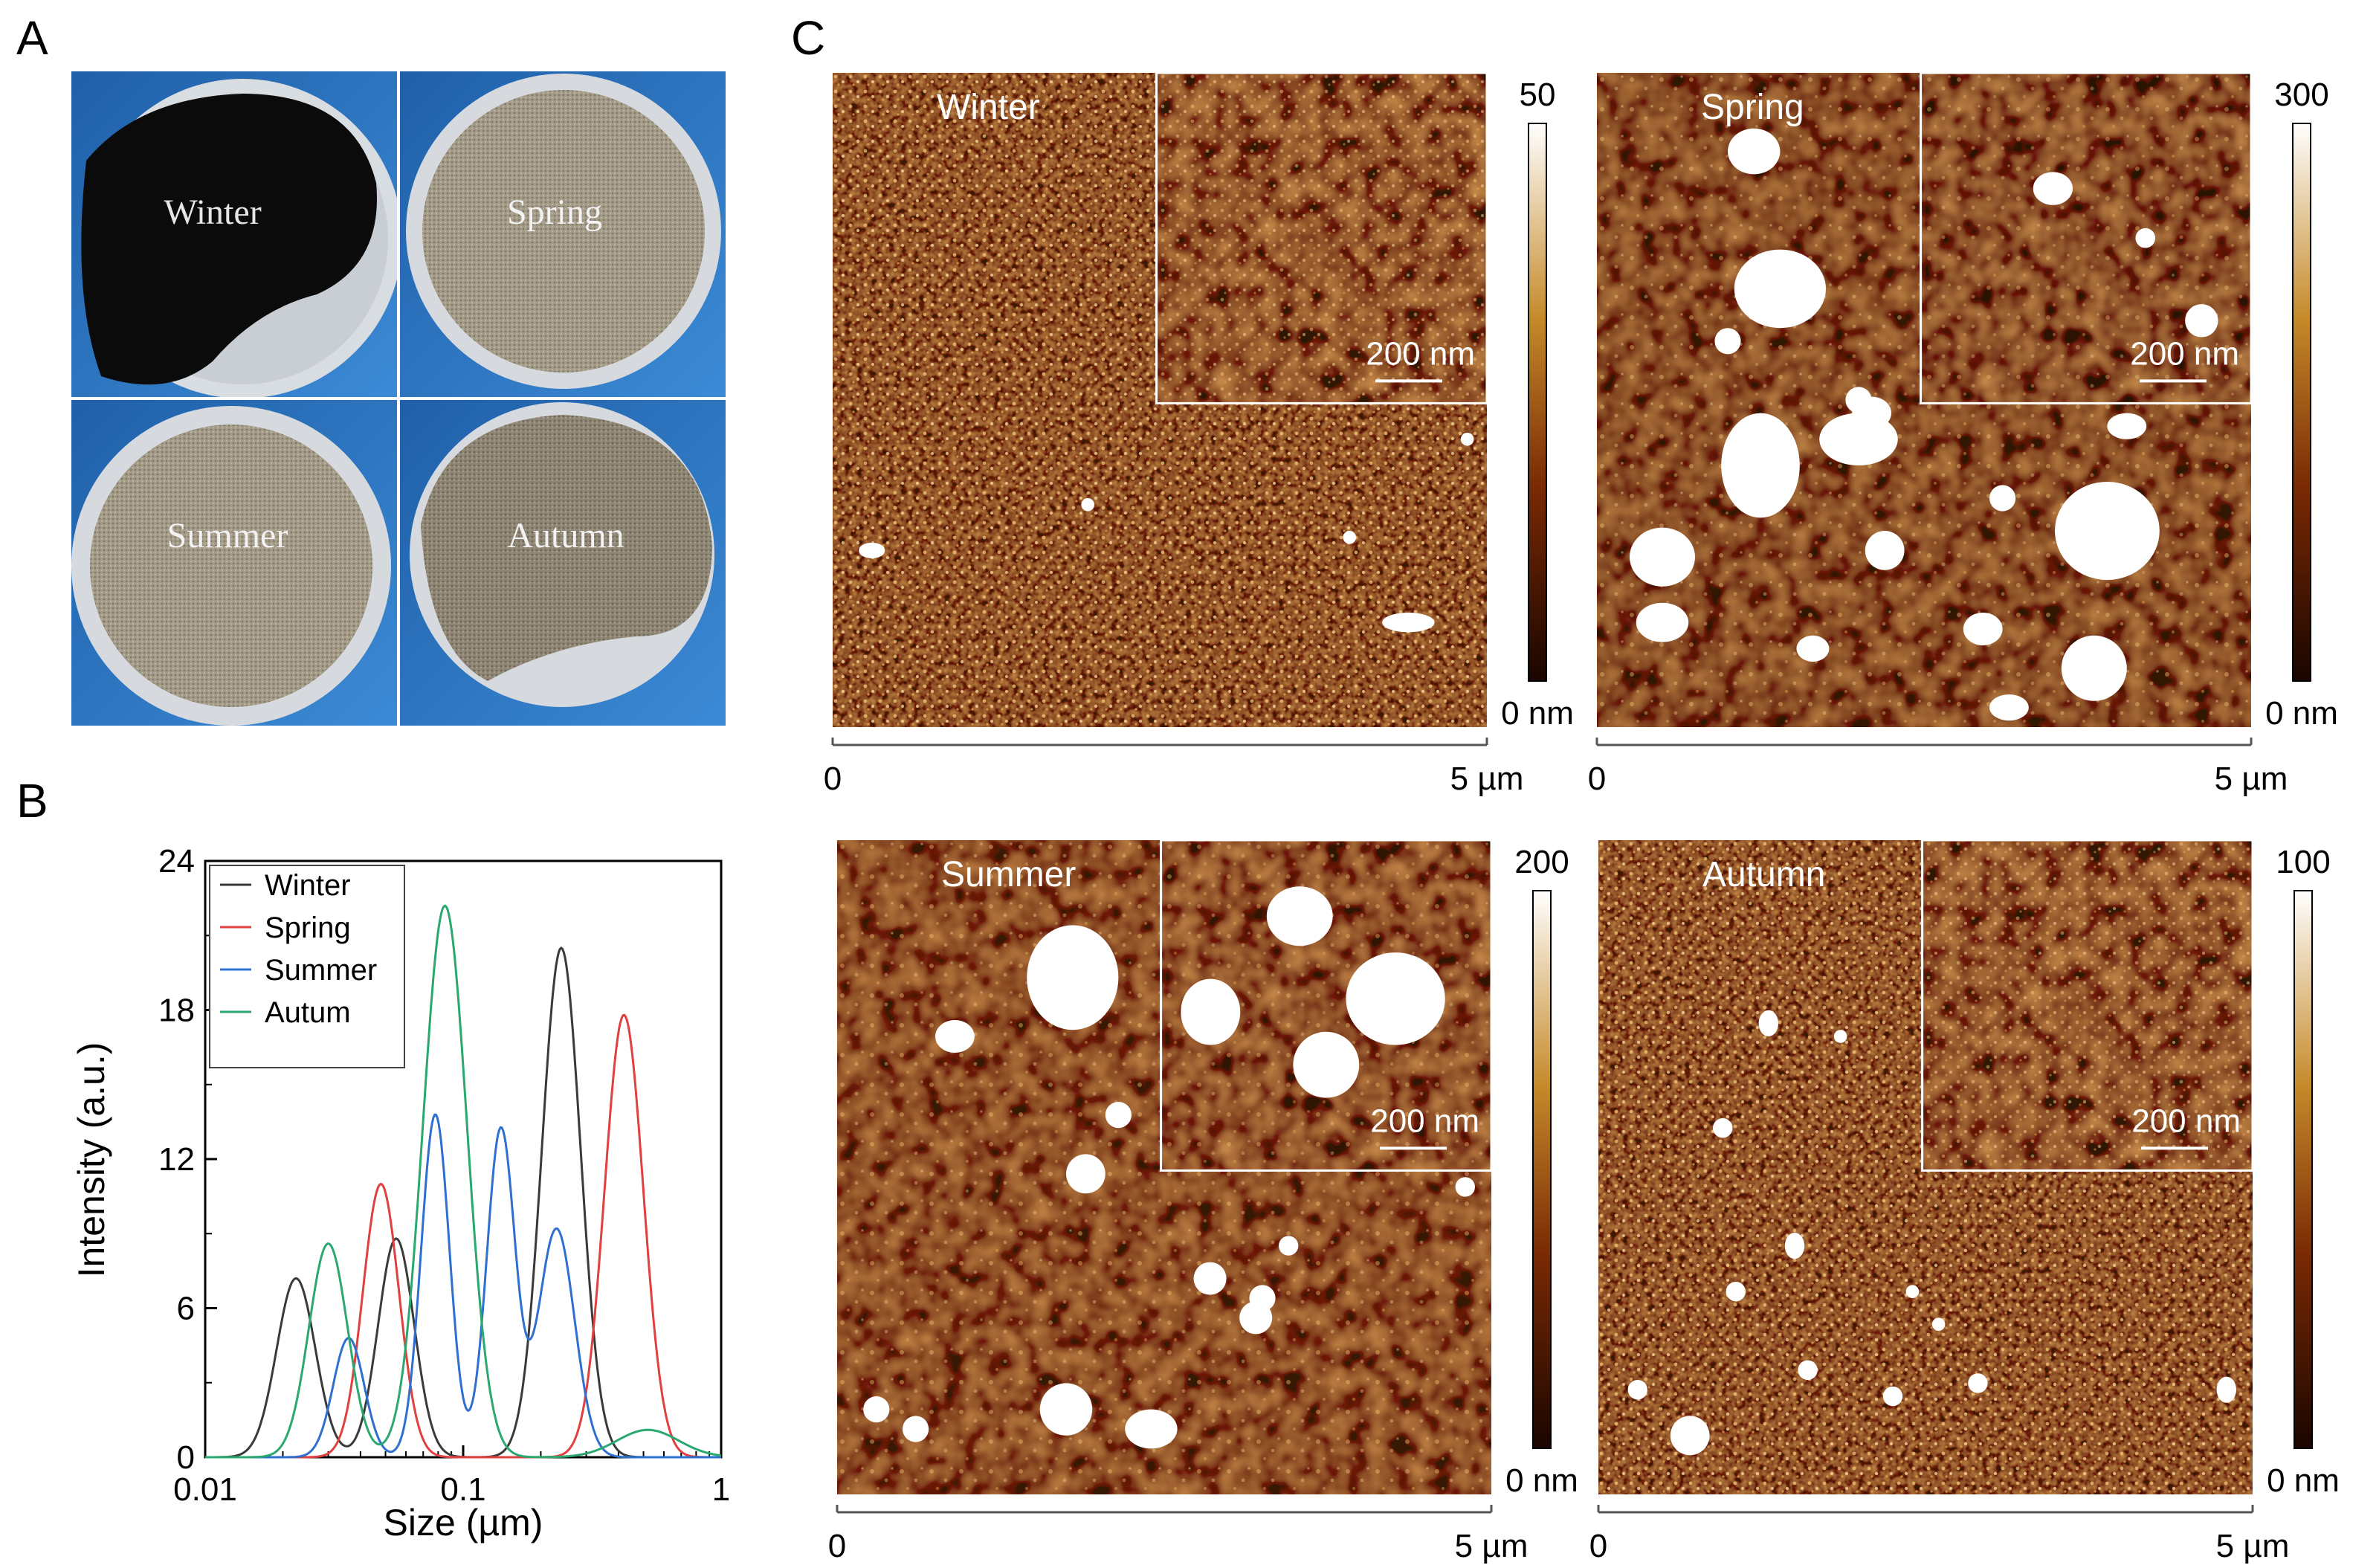 The width and height of the screenshot is (2379, 1568). What do you see at coordinates (307, 966) in the screenshot?
I see `chart-legend: Winter Spring Summer Autum` at bounding box center [307, 966].